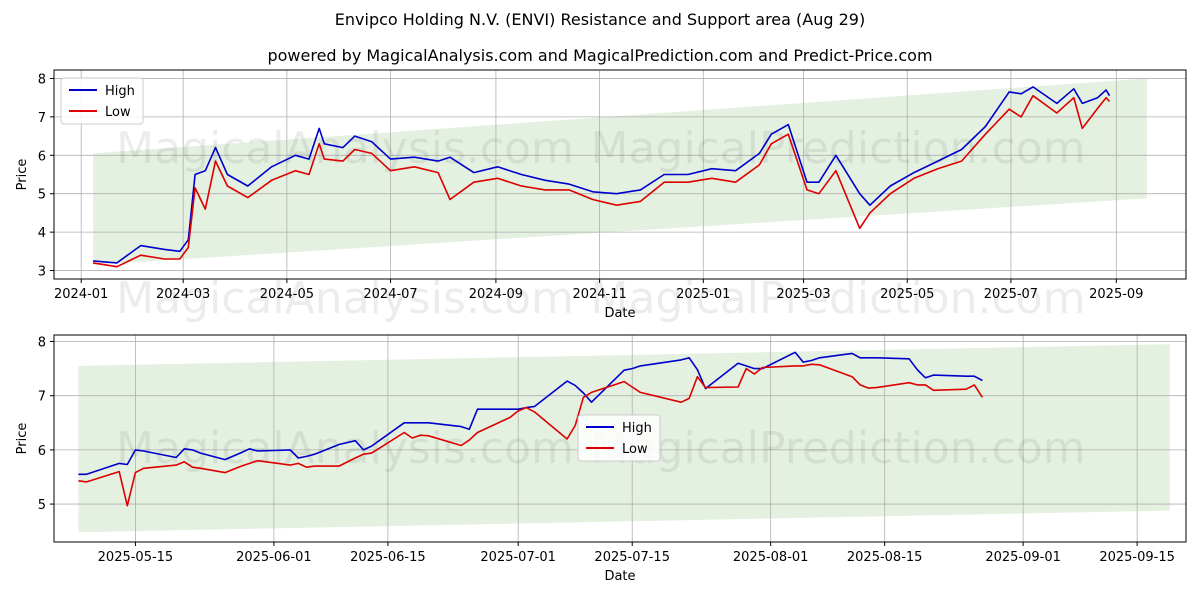  I want to click on x-tick-label: 2024-07, so click(390, 294).